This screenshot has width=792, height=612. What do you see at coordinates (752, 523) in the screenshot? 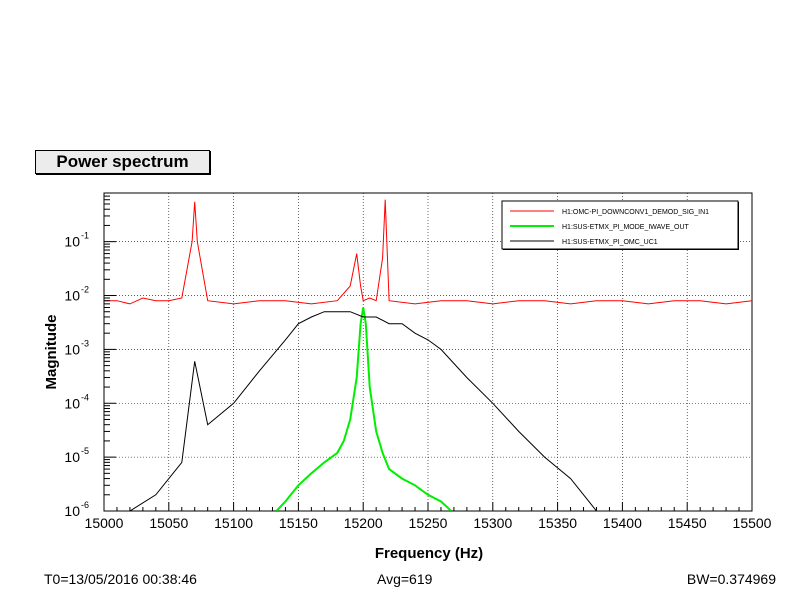
I see `x-tick-label: 15500` at bounding box center [752, 523].